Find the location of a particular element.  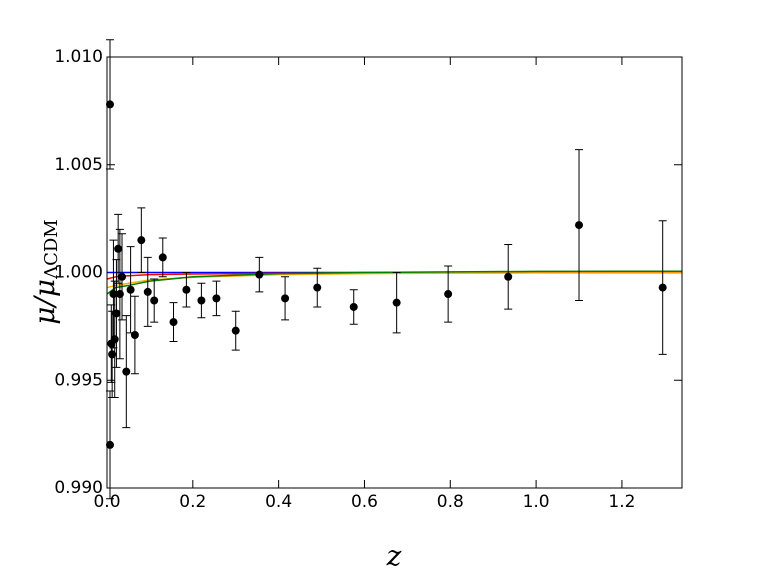

y-label-main: μ/μ is located at coordinates (44, 302).